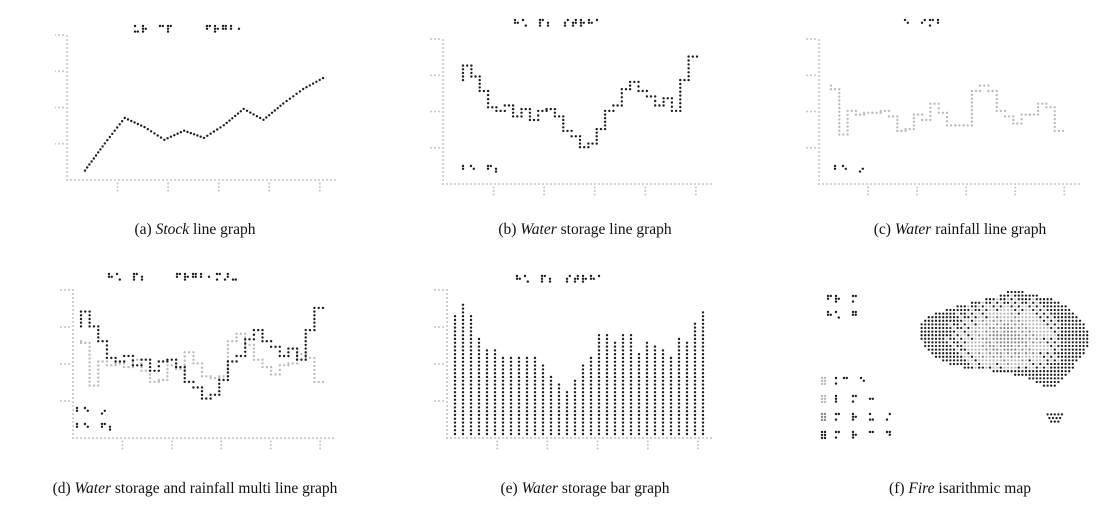 The image size is (1110, 511). Describe the element at coordinates (954, 365) in the screenshot. I see `fire-isarithmic-map` at that location.